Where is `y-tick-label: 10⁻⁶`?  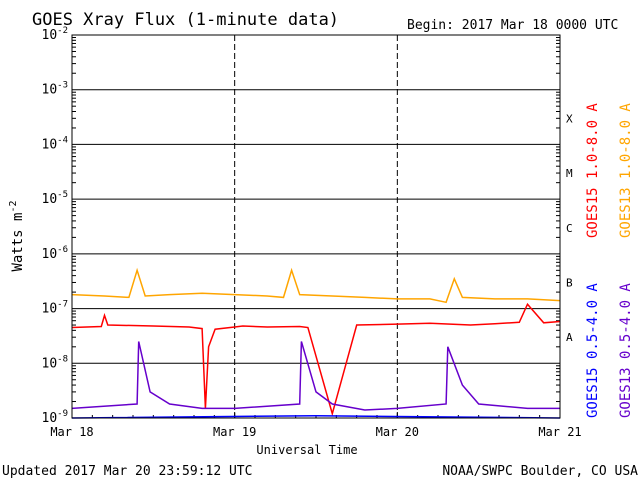
y-tick-label: 10⁻⁶ is located at coordinates (55, 253).